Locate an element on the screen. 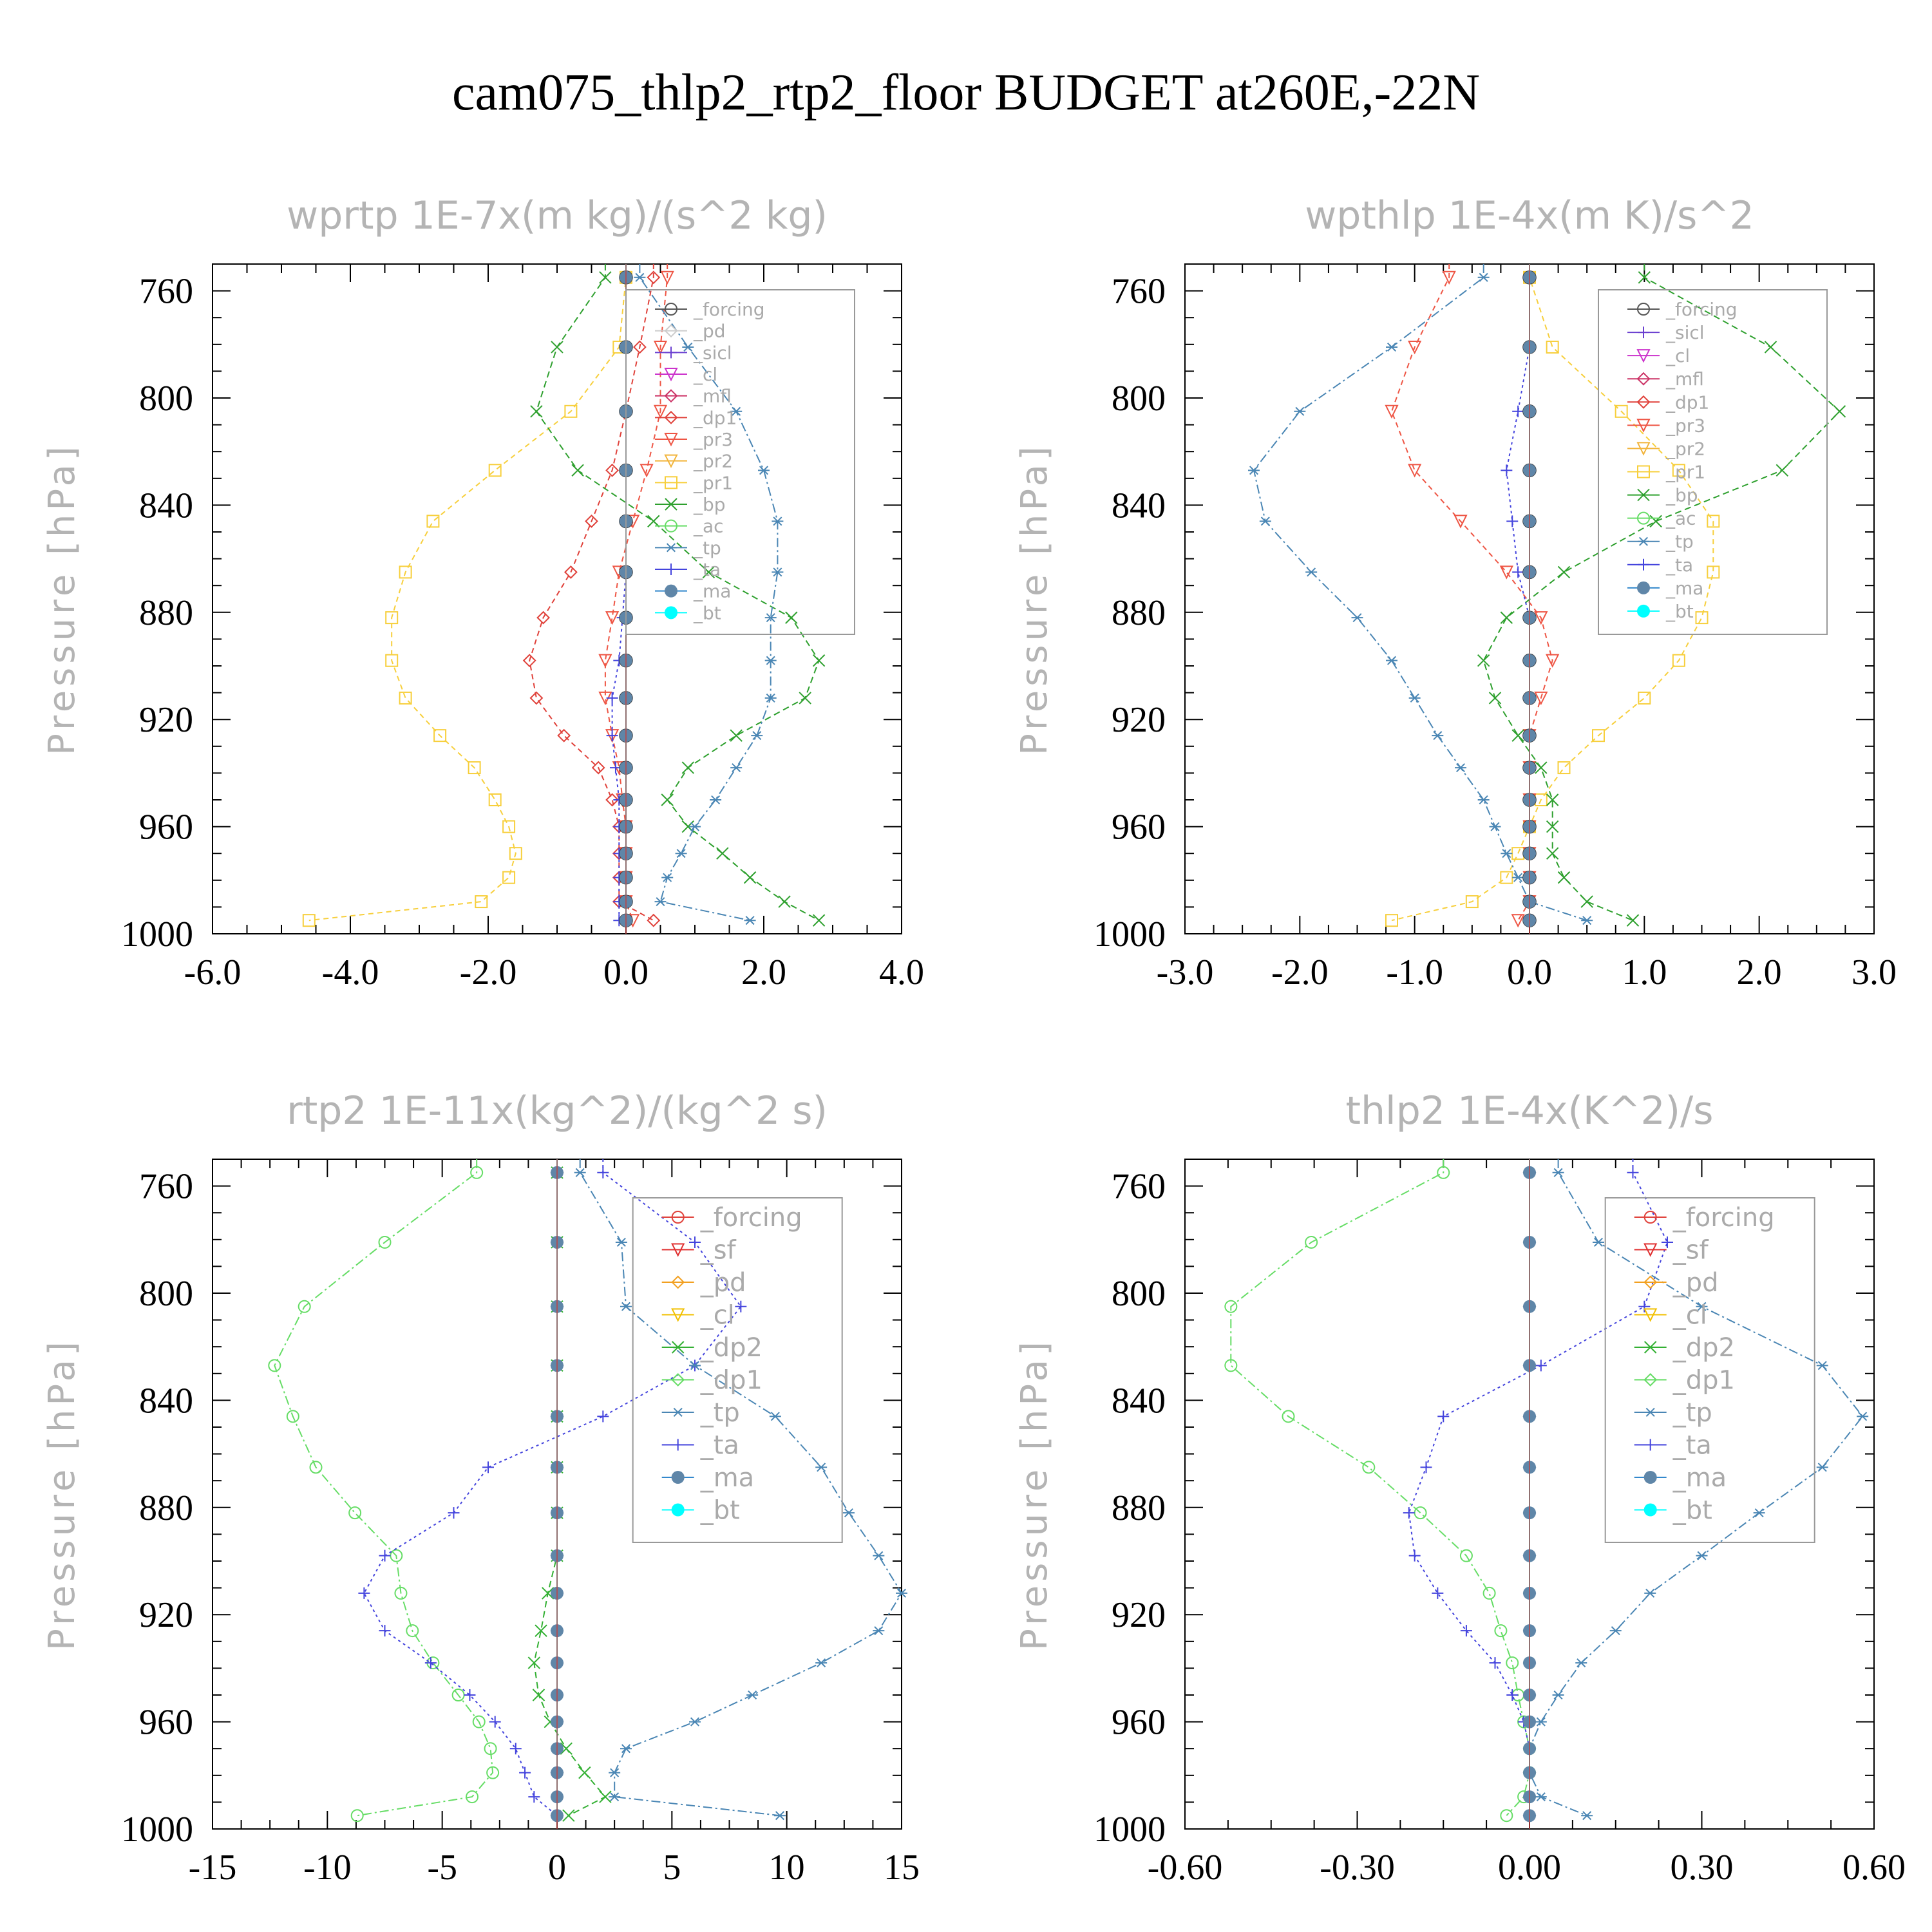  y-tick-label: 800 is located at coordinates (166, 1294).